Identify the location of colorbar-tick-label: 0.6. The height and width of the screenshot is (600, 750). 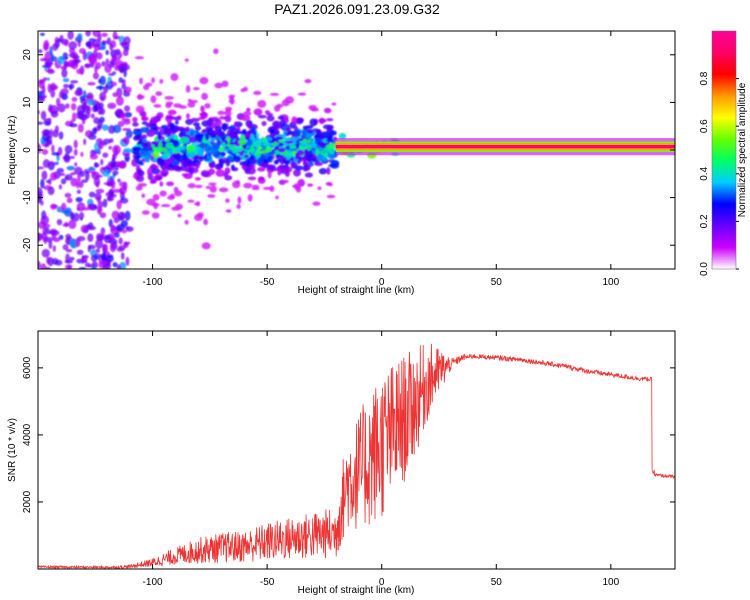
(704, 126).